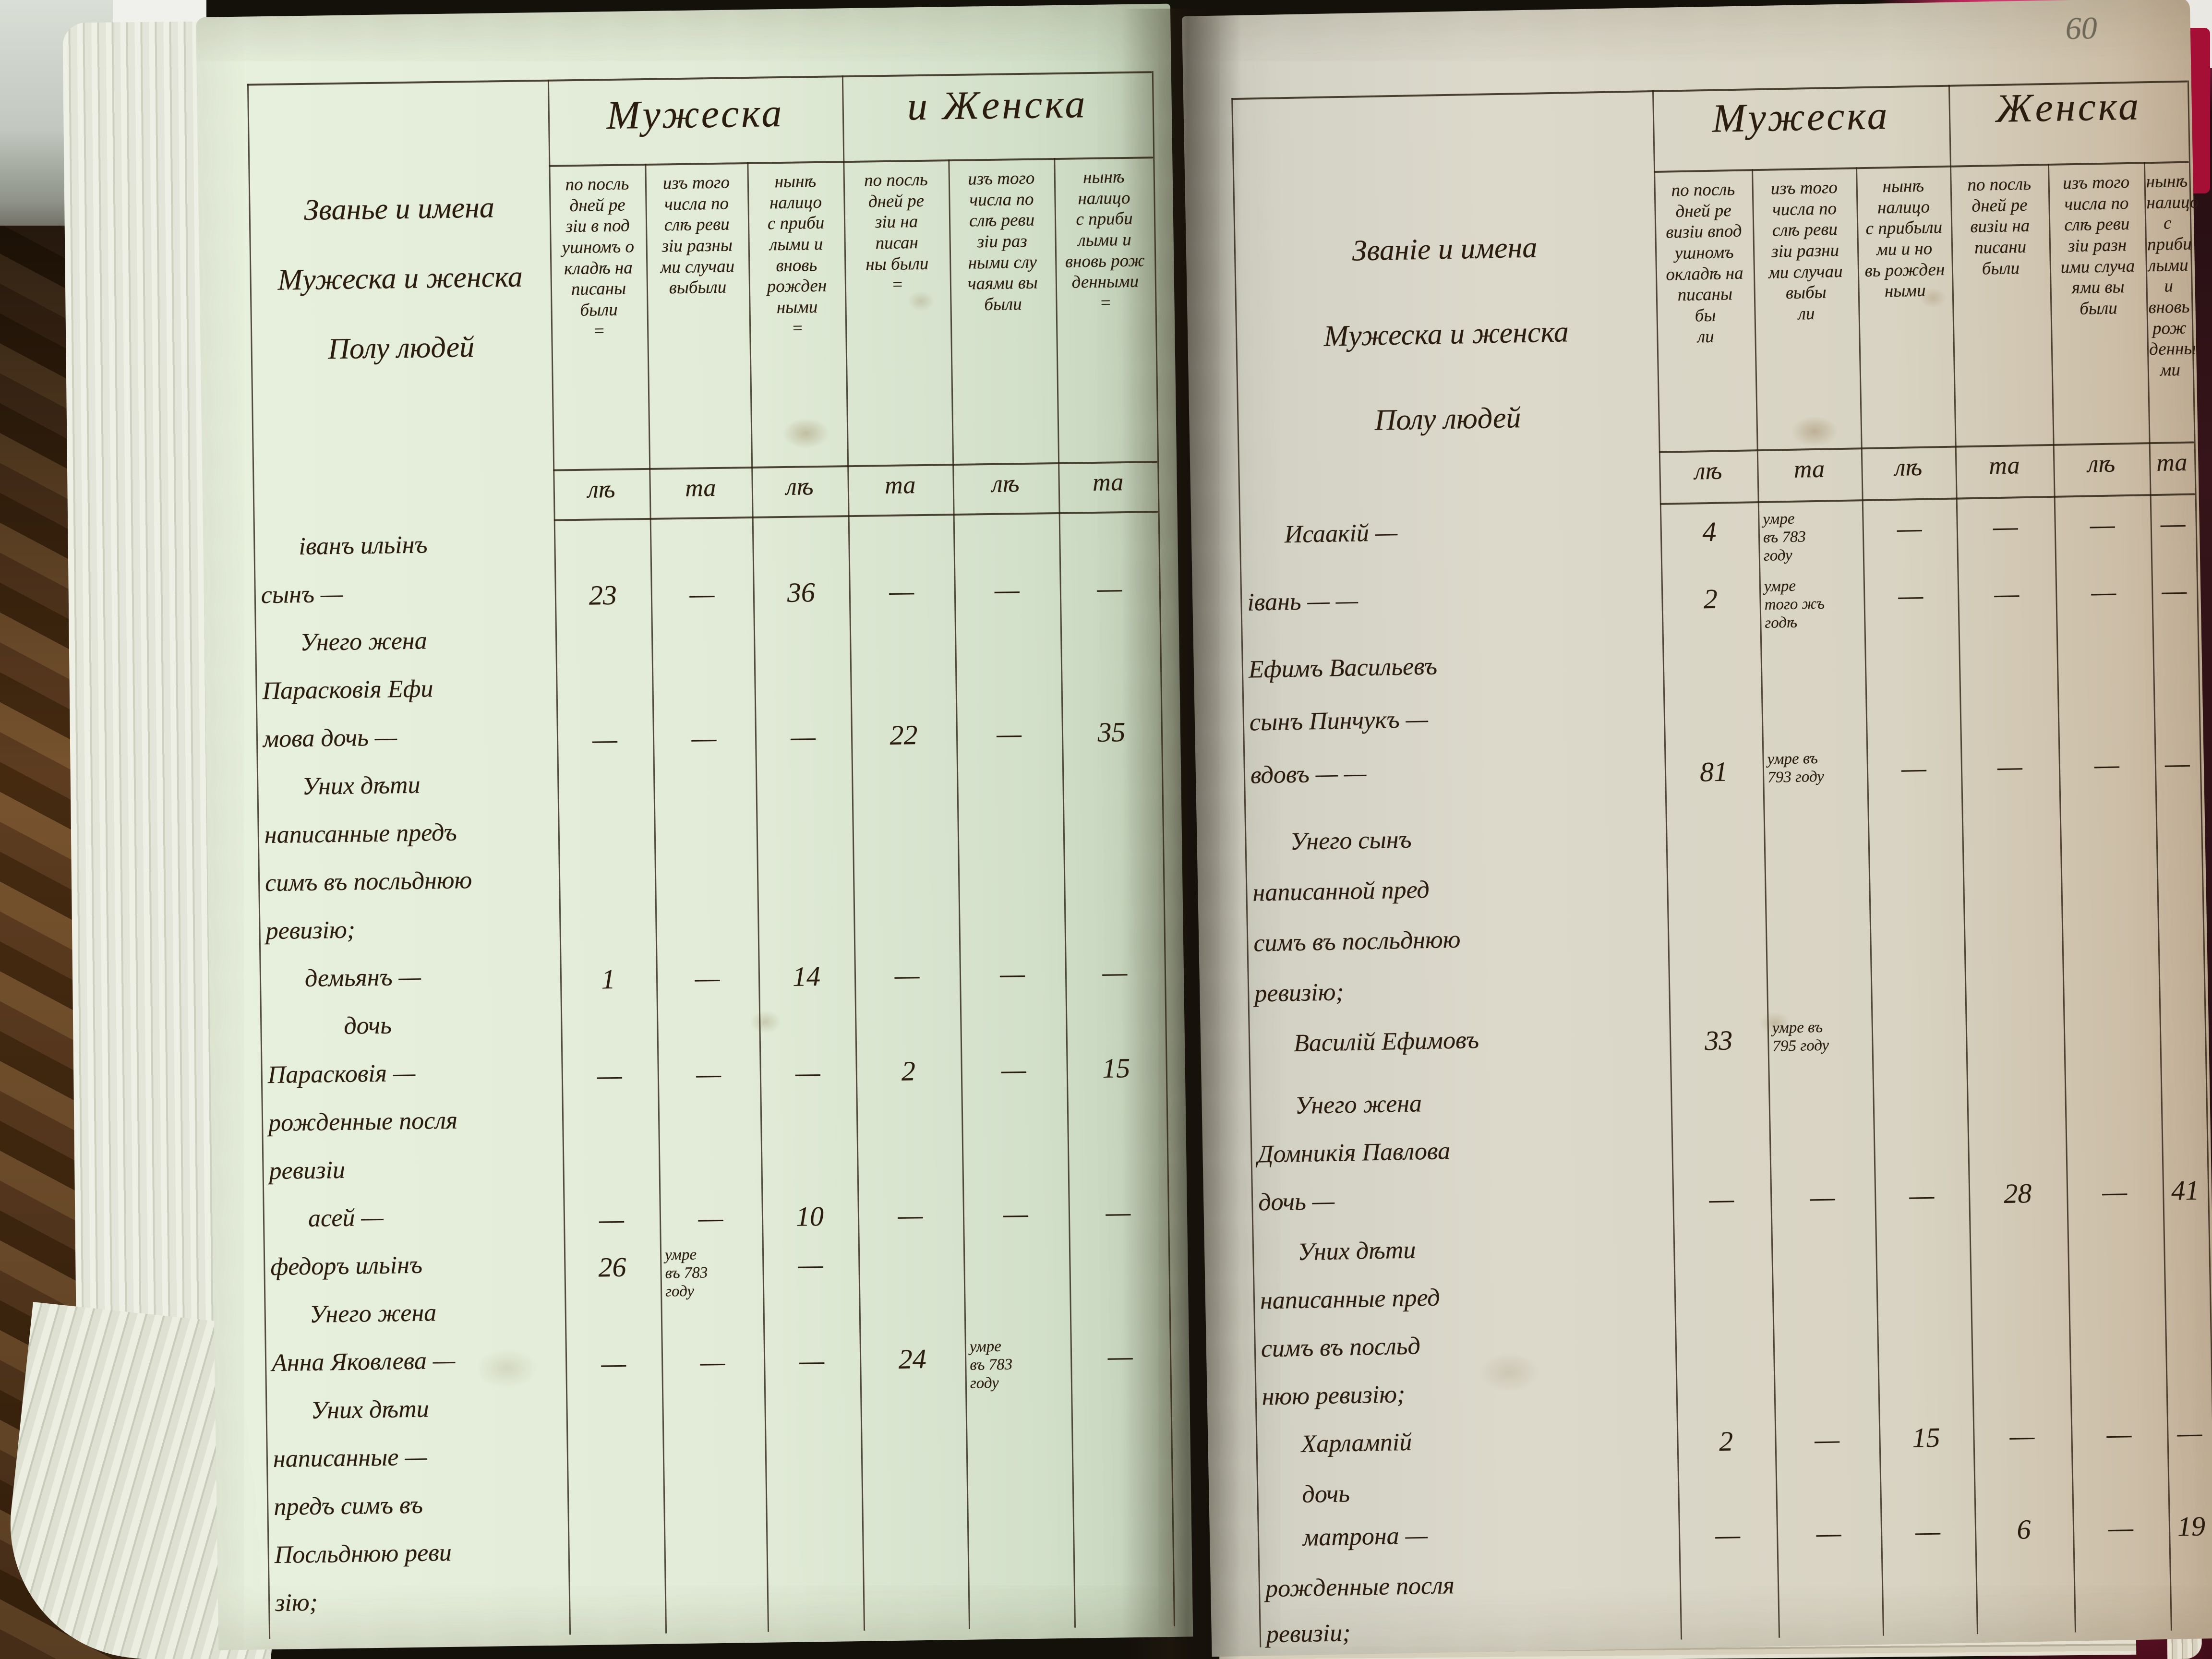 This screenshot has width=2212, height=1659. I want to click on age-cell: 33, so click(1718, 1040).